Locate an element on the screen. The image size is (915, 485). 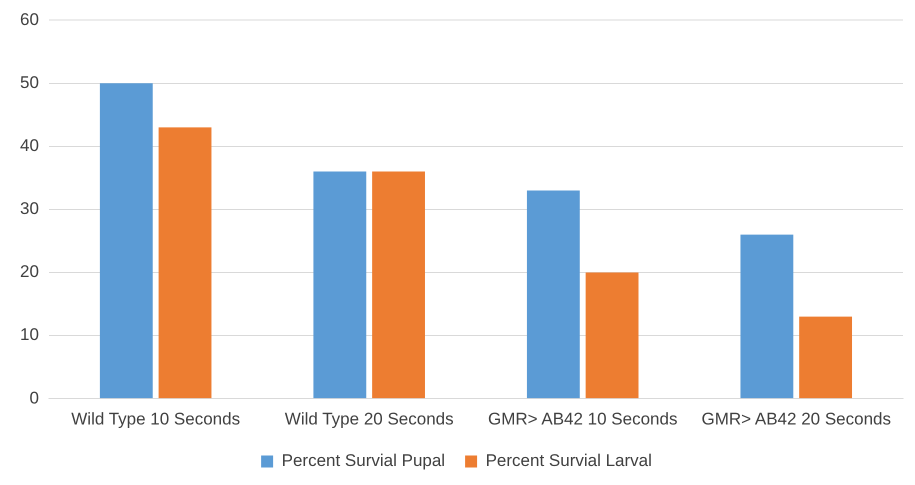
y-tick-label: 50 is located at coordinates (29, 82).